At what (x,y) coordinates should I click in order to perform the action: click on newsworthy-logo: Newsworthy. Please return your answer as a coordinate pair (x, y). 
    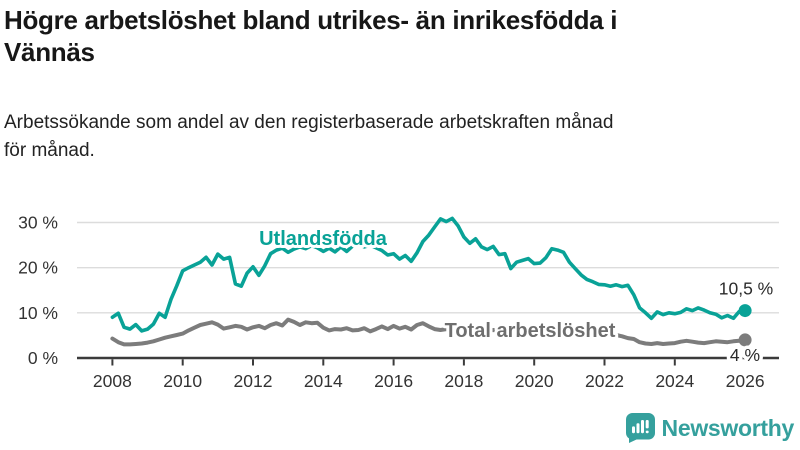
    Looking at the image, I should click on (710, 428).